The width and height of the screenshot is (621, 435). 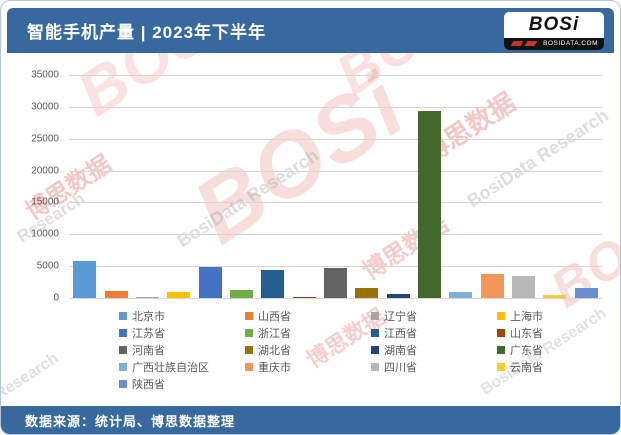 What do you see at coordinates (130, 421) in the screenshot?
I see `data-source-text: 数据来源：统计局、博思数据整理` at bounding box center [130, 421].